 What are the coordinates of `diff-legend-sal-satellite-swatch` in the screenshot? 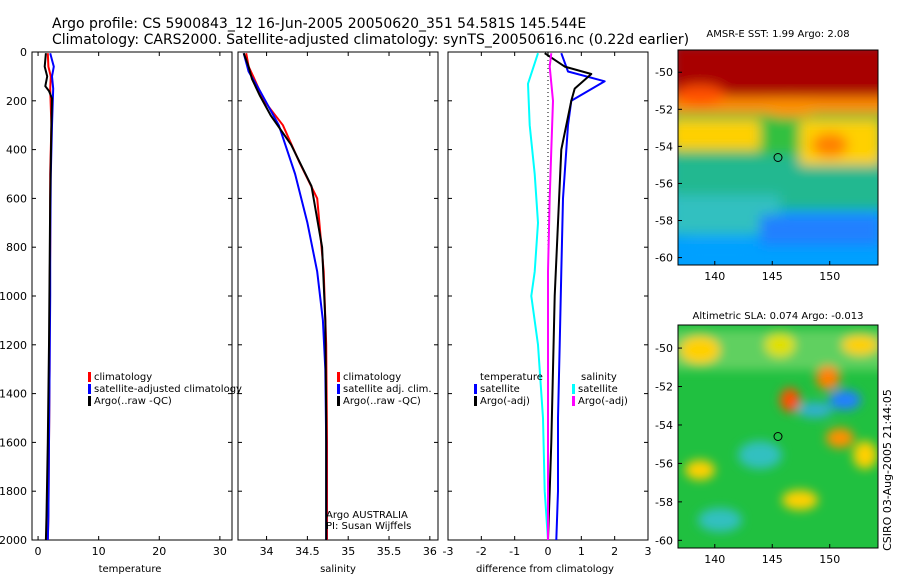 It's located at (573, 389).